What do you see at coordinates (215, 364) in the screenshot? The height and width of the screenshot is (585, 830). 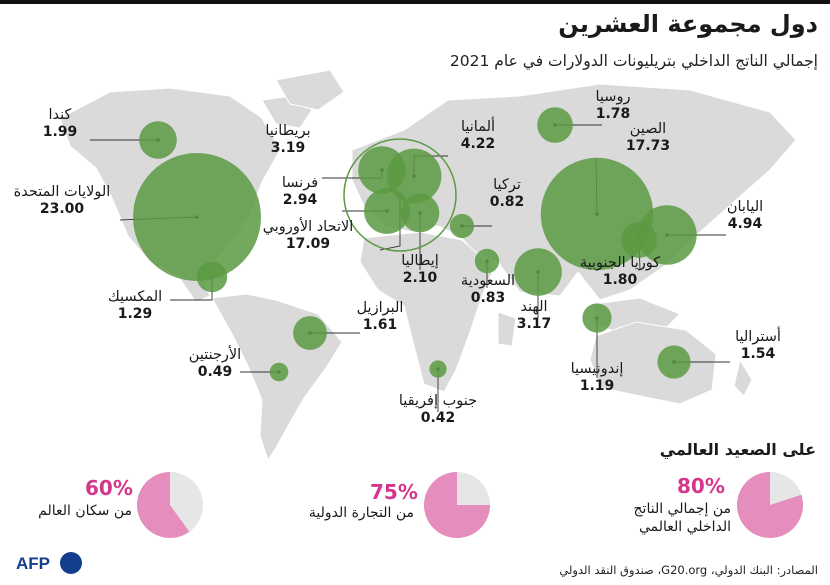 I see `country-label-18: الأرجنتين 0.49` at bounding box center [215, 364].